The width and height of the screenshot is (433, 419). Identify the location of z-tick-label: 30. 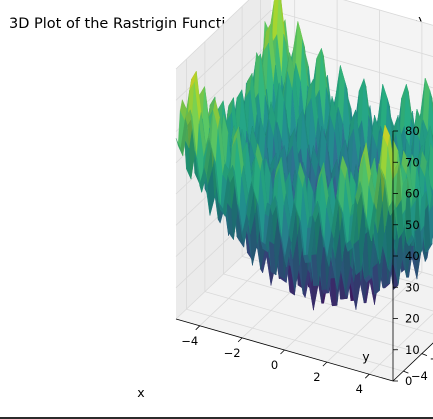
(412, 287).